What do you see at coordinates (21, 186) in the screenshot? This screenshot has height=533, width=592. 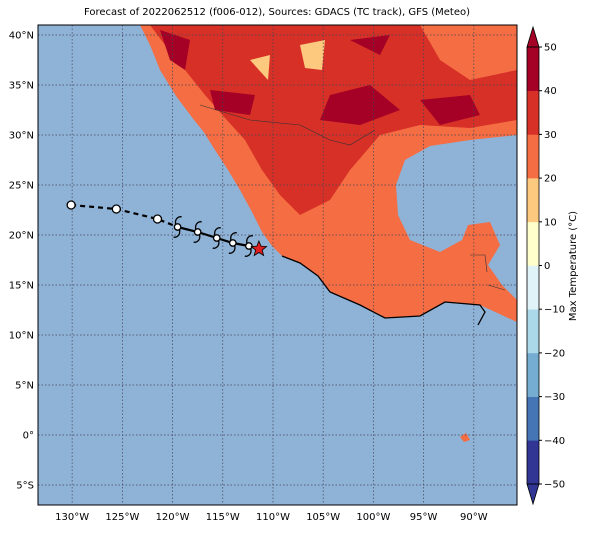 I see `y-tick-label: 25°N` at bounding box center [21, 186].